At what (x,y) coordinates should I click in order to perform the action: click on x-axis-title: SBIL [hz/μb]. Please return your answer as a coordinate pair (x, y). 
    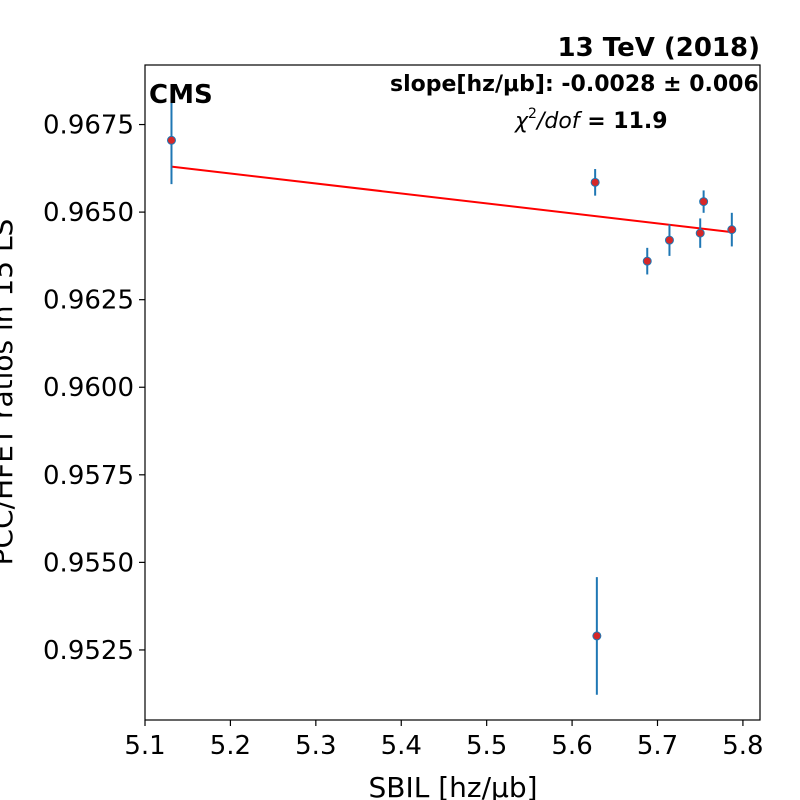
    Looking at the image, I should click on (452, 785).